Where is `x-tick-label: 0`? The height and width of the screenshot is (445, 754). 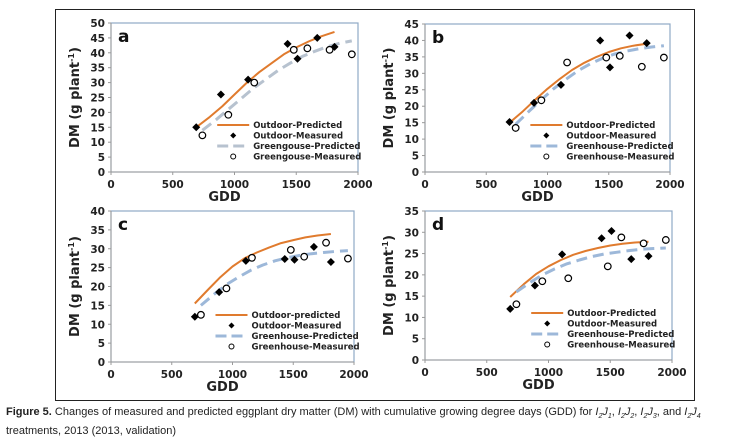 x-tick-label: 0 is located at coordinates (424, 373).